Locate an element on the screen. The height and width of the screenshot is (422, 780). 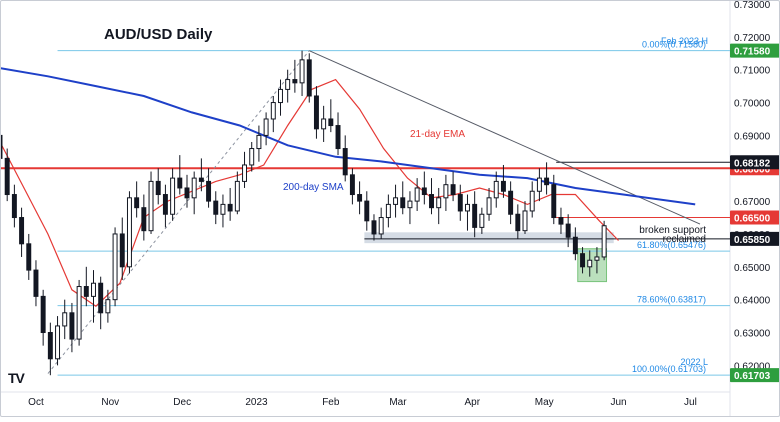
price-tick-label: 0.69000 is located at coordinates (752, 136).